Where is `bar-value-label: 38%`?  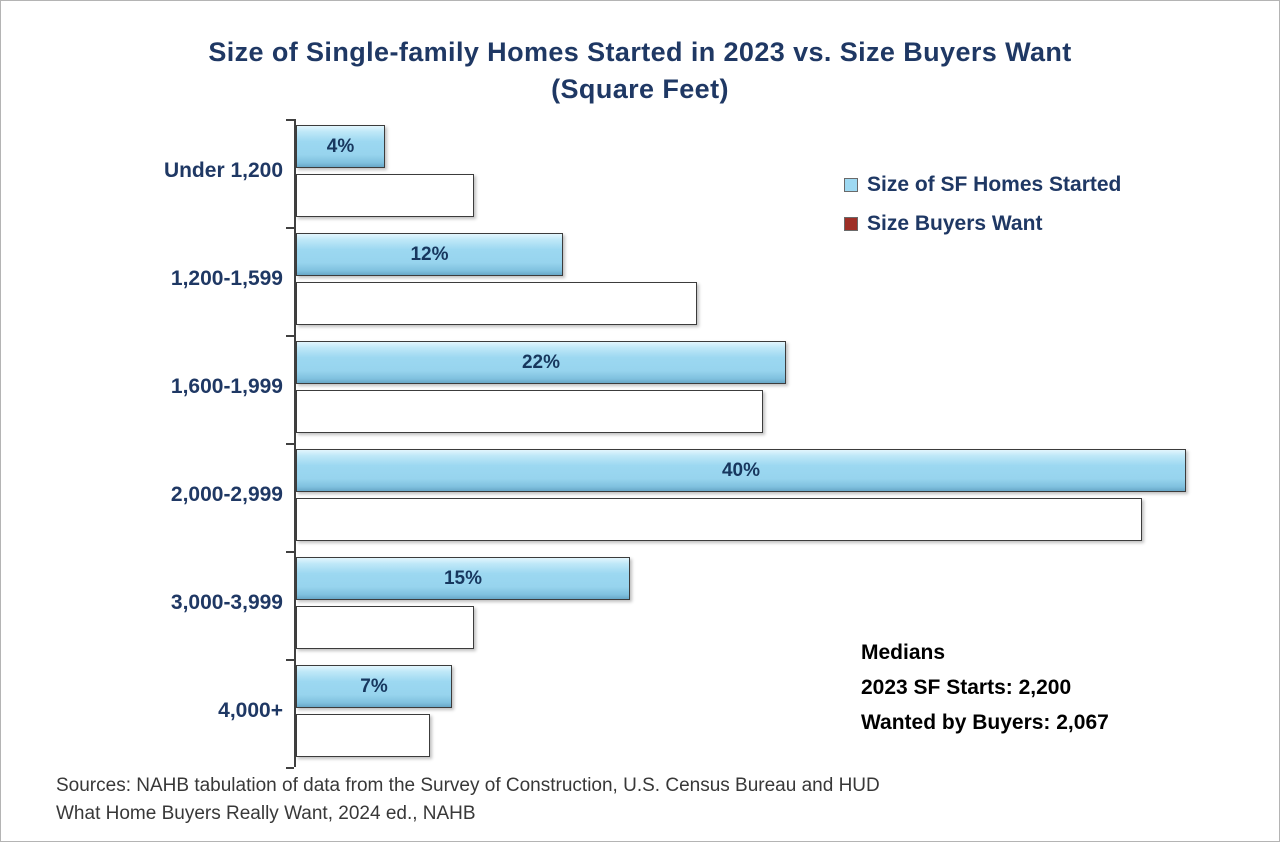
bar-value-label: 38% is located at coordinates (719, 519).